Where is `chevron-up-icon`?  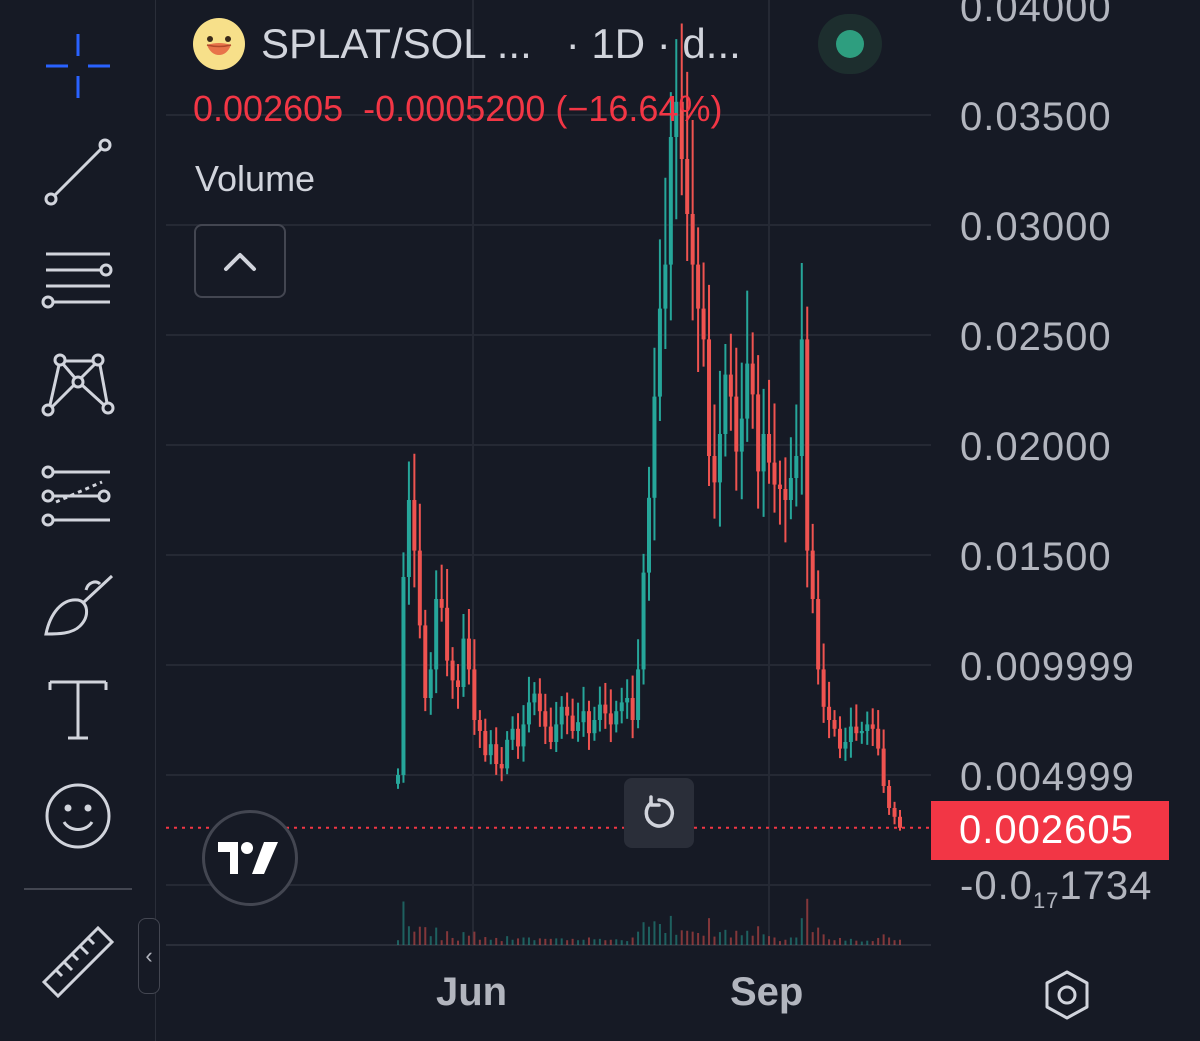 chevron-up-icon is located at coordinates (240, 262).